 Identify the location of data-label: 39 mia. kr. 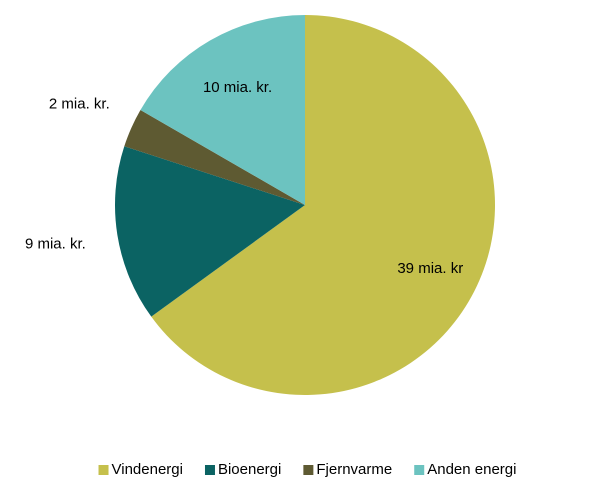
(430, 268).